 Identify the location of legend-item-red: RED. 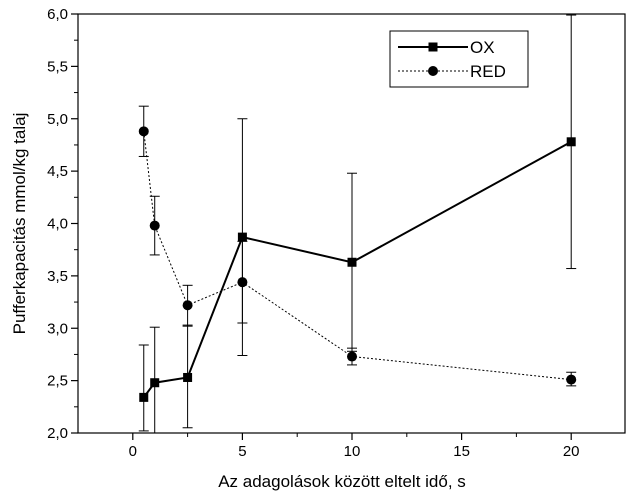
(452, 71).